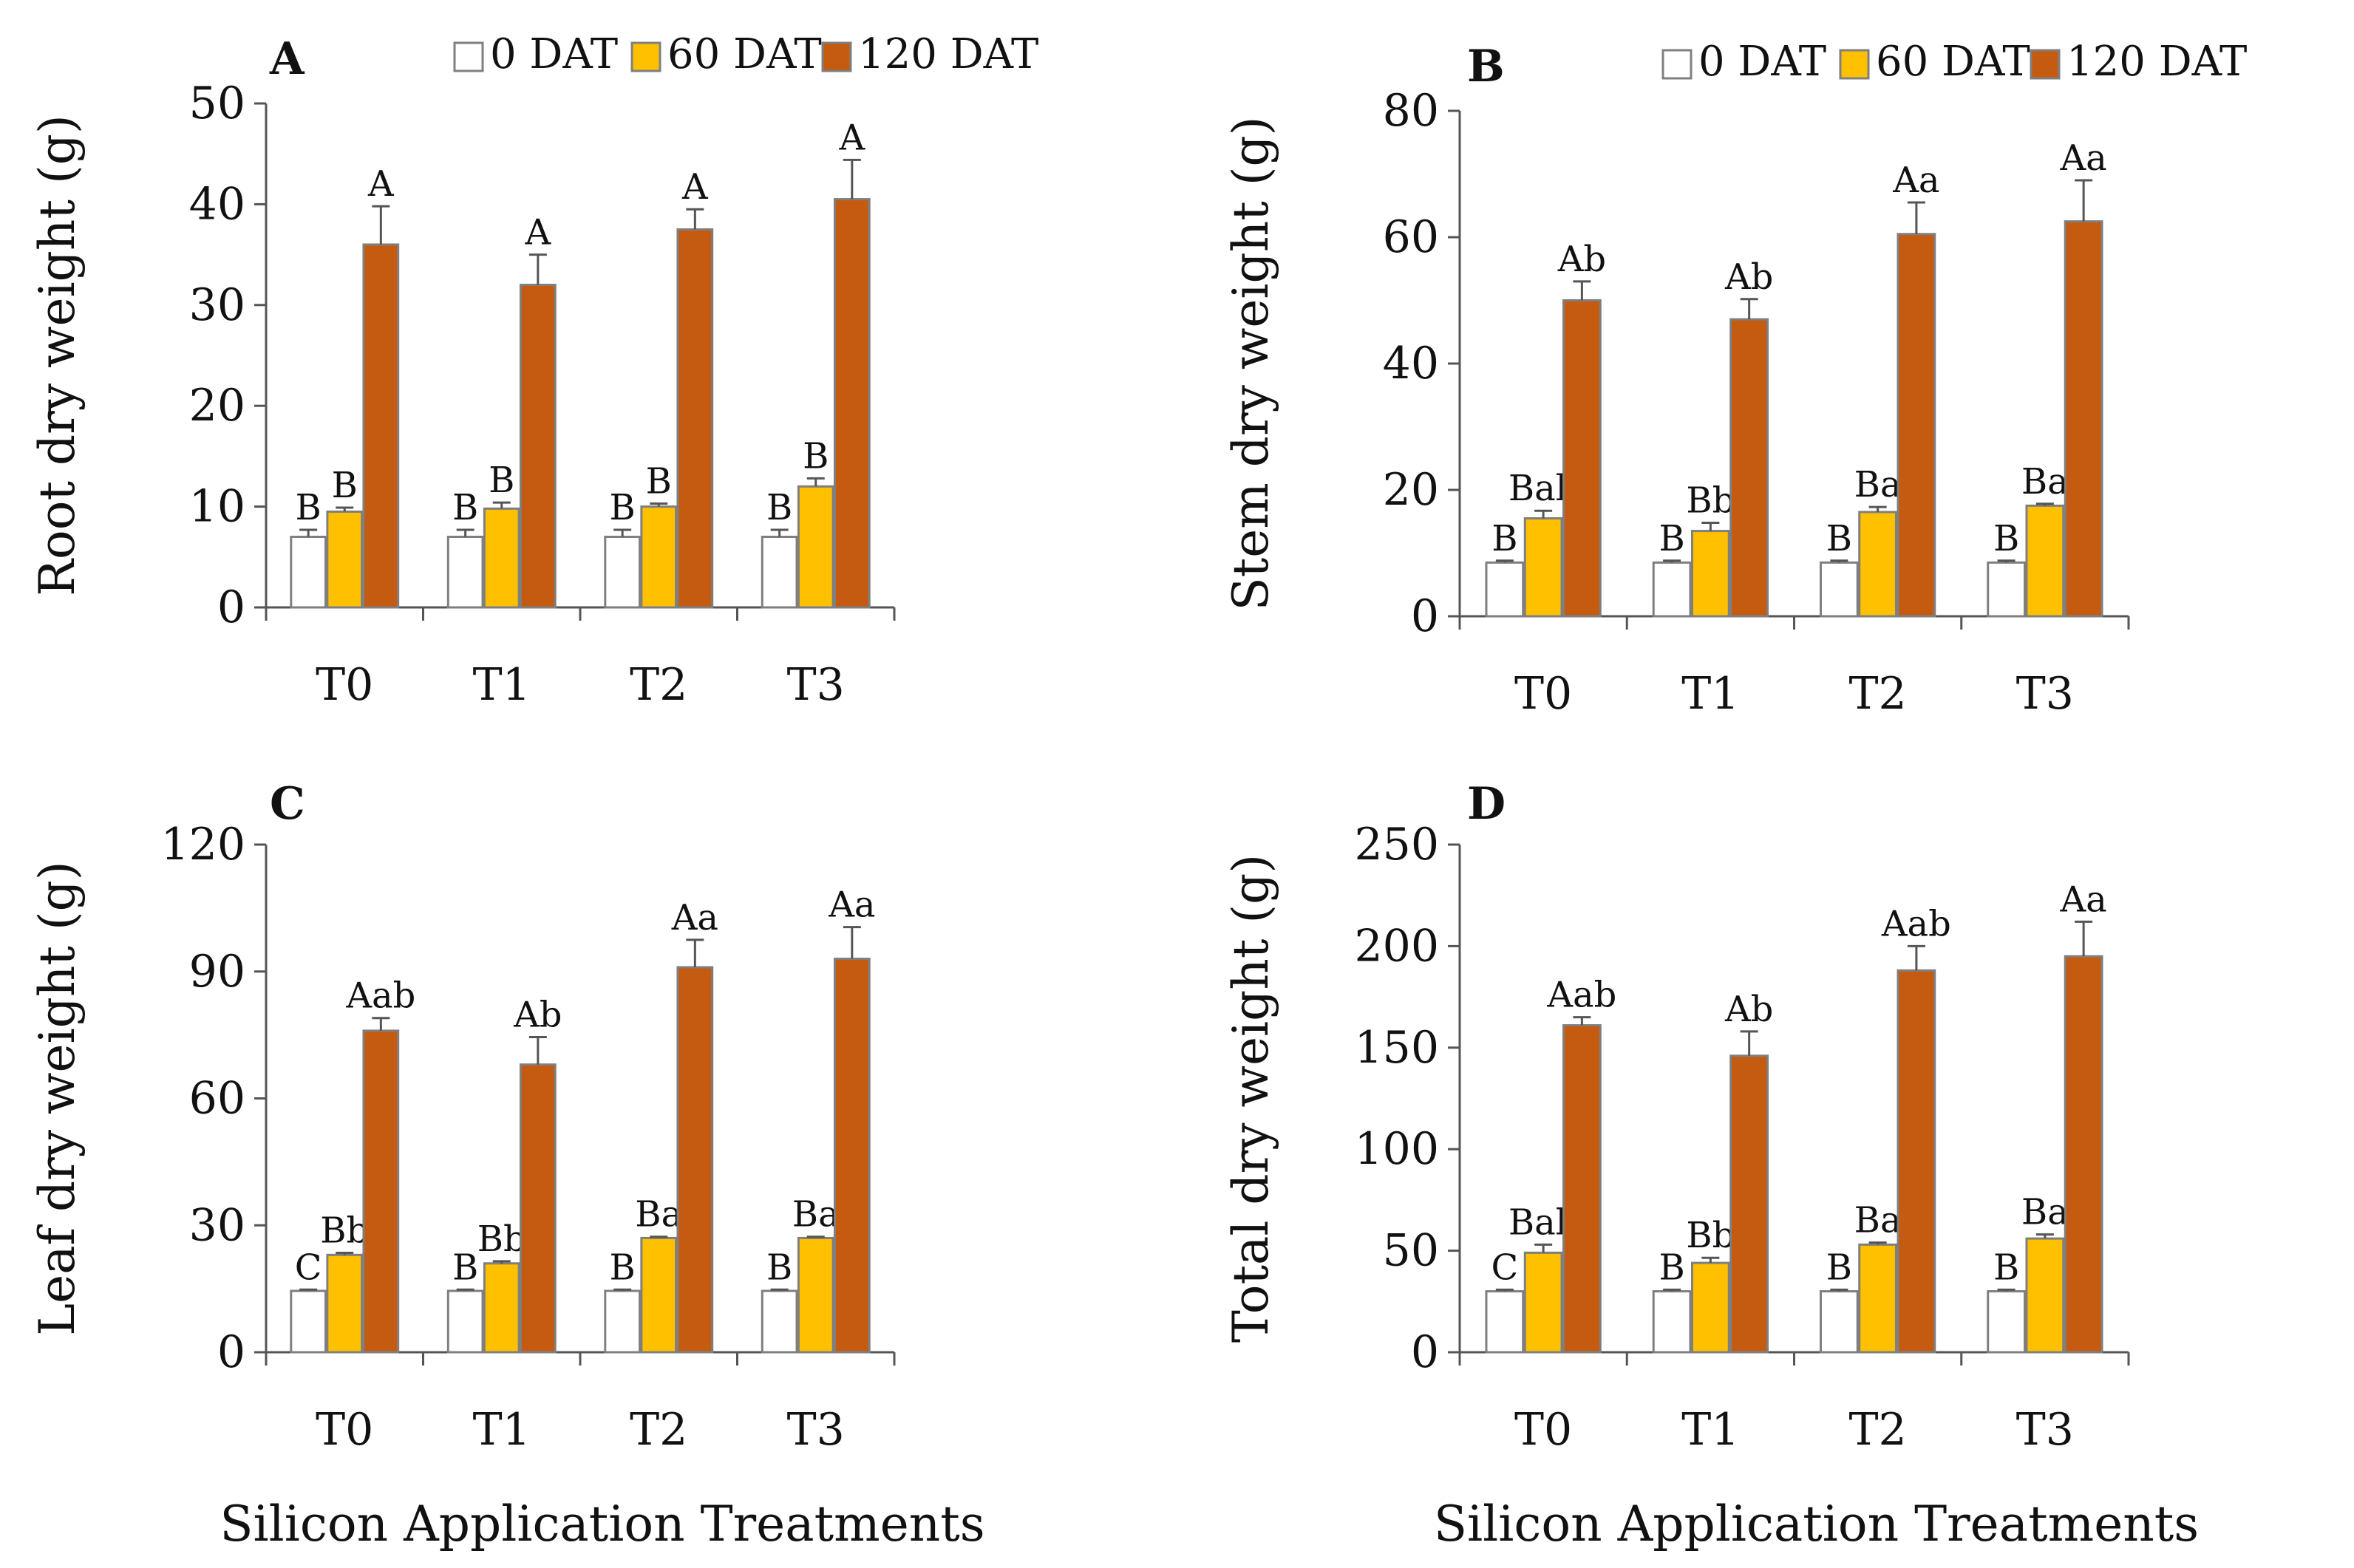  What do you see at coordinates (57, 1098) in the screenshot?
I see `y-axis-title: Leaf dry weight (g)` at bounding box center [57, 1098].